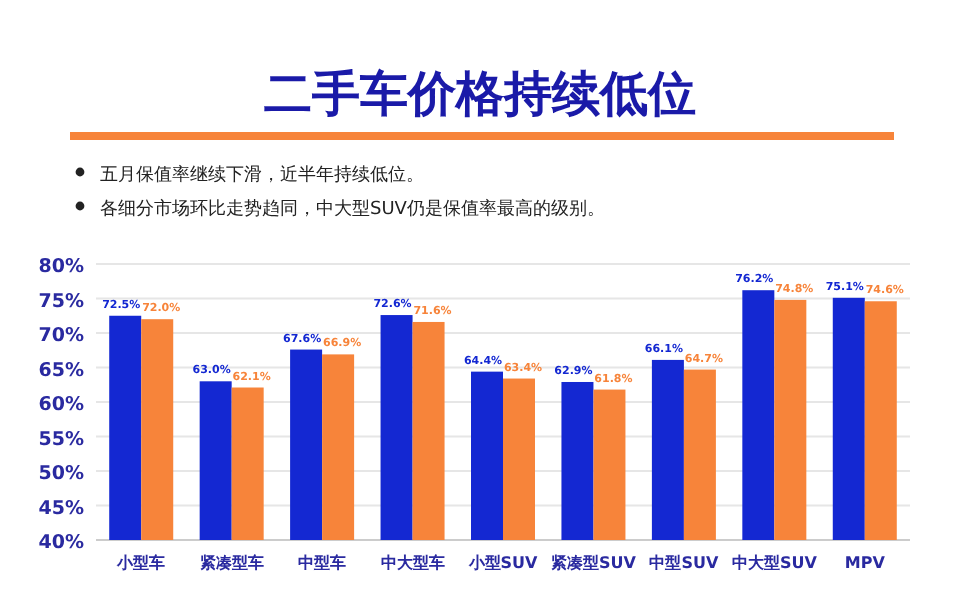  Describe the element at coordinates (61, 474) in the screenshot. I see `y-tick-label: 50%` at that location.